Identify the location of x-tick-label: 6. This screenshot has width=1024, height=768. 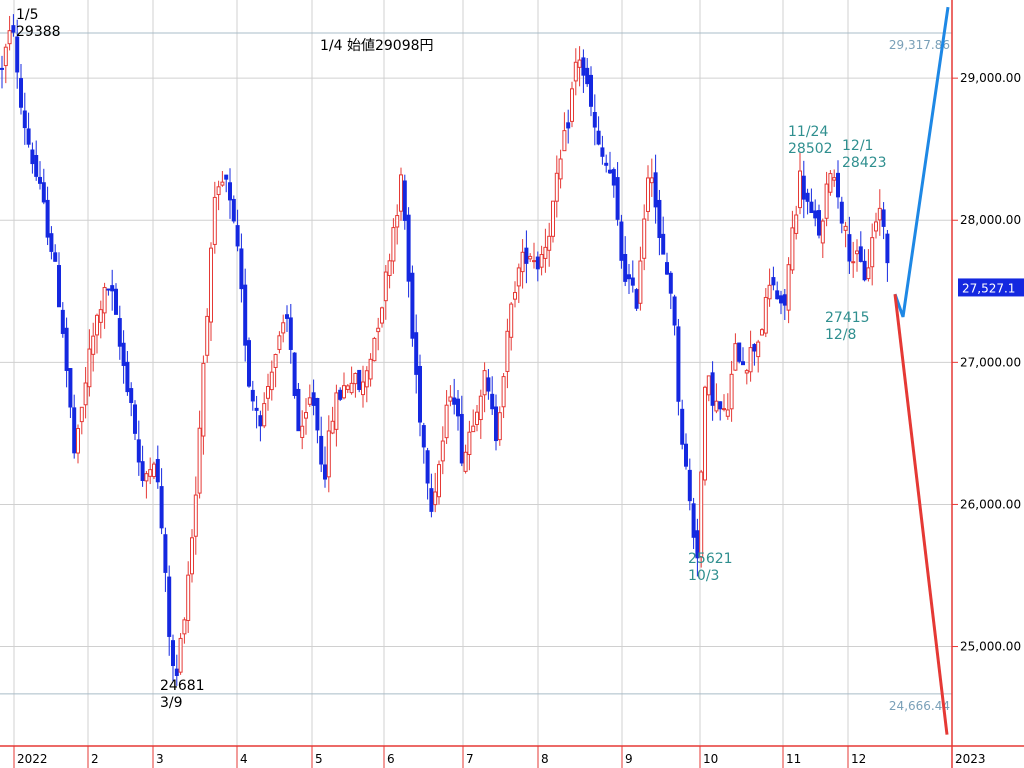
(391, 759).